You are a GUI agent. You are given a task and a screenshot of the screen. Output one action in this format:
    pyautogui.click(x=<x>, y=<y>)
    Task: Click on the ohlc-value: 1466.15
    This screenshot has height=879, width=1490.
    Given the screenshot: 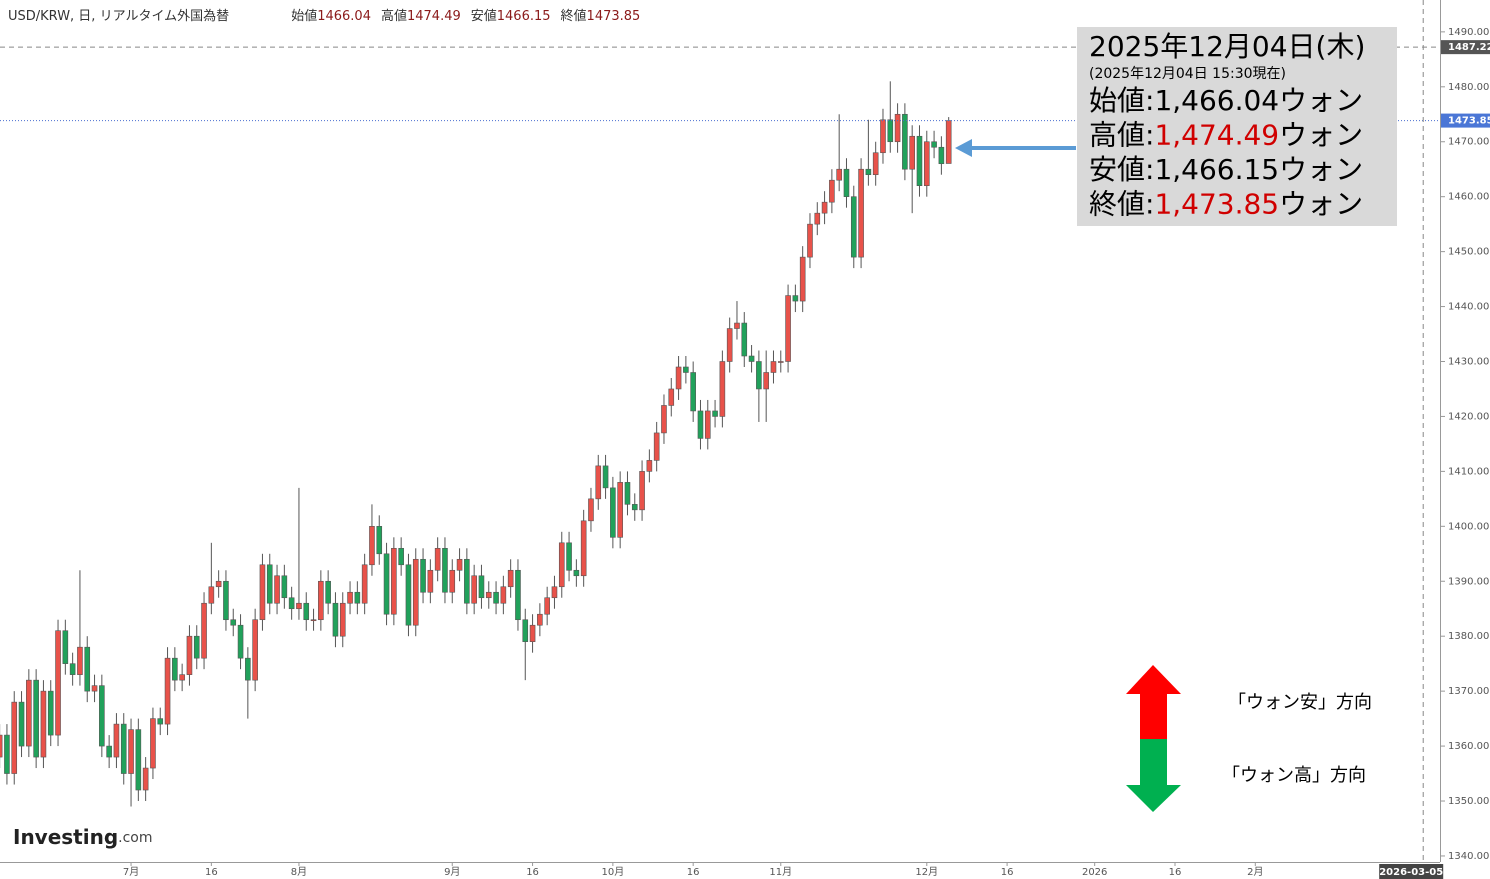 What is the action you would take?
    pyautogui.click(x=524, y=16)
    